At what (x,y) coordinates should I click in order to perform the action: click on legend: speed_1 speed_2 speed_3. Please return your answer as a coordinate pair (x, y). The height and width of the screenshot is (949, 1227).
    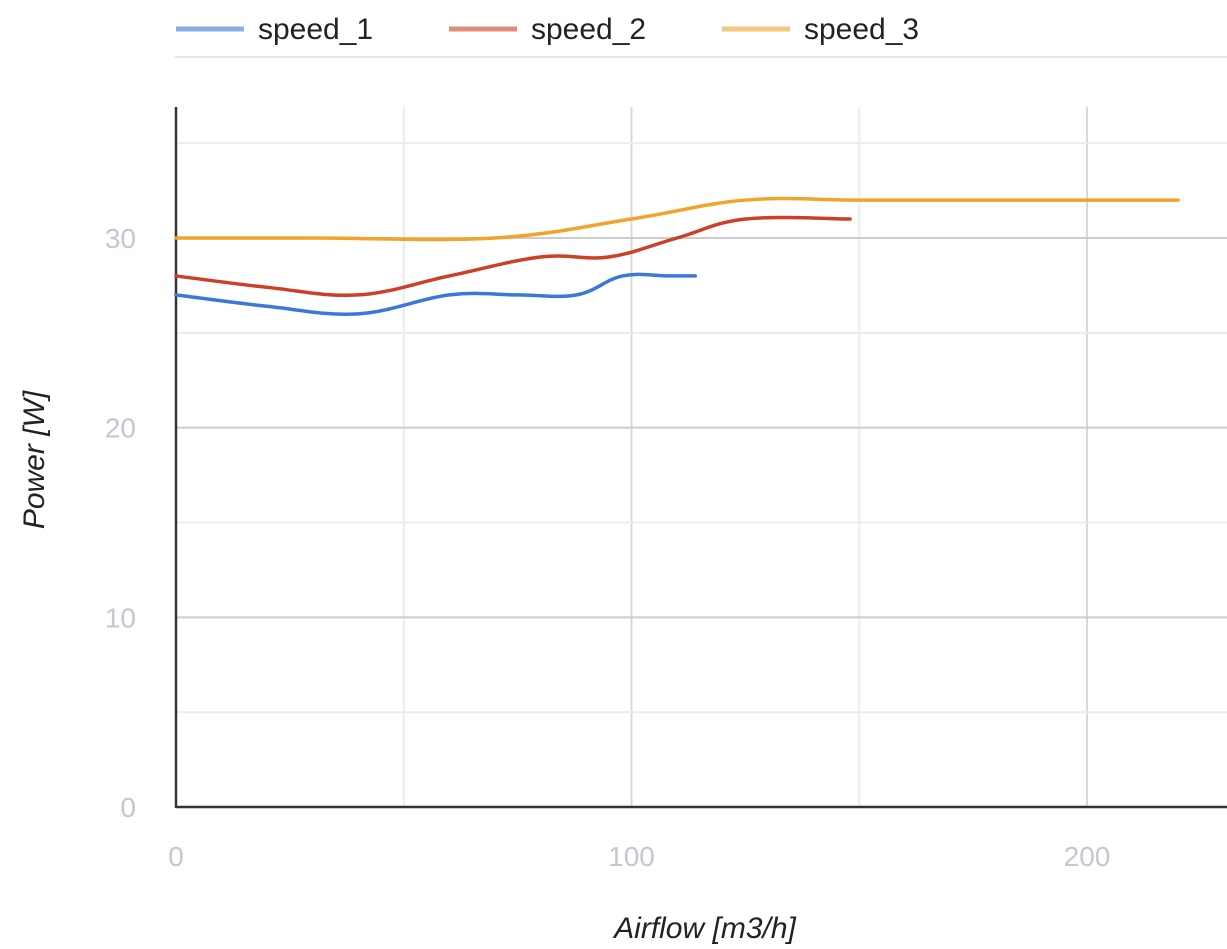
    Looking at the image, I should click on (547, 29).